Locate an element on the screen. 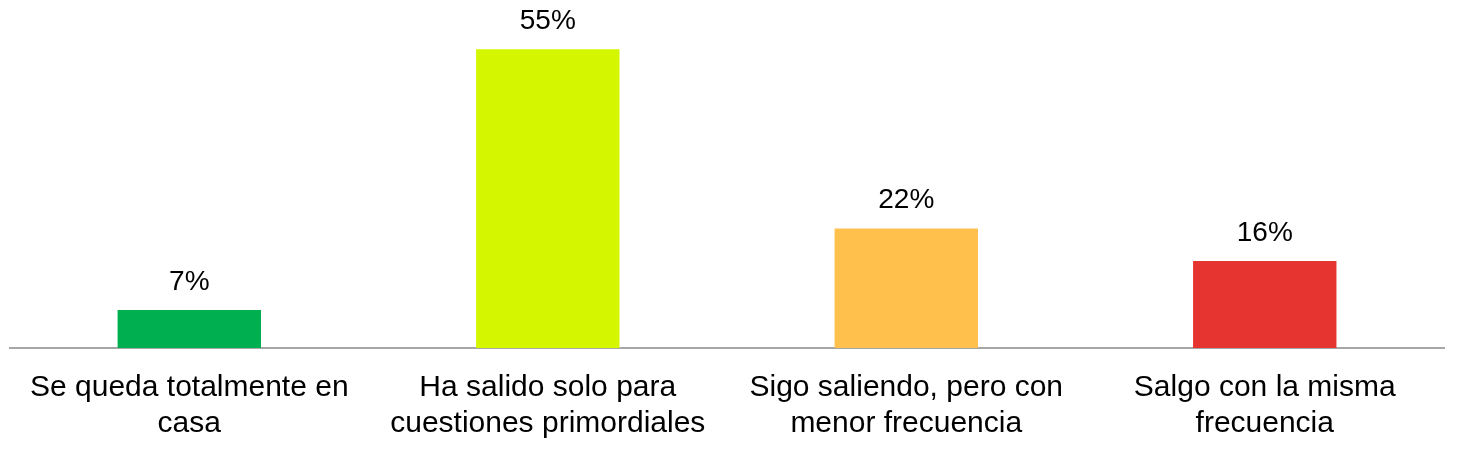 The image size is (1460, 472). x-tick-label: Se queda totalmente en casa is located at coordinates (189, 404).